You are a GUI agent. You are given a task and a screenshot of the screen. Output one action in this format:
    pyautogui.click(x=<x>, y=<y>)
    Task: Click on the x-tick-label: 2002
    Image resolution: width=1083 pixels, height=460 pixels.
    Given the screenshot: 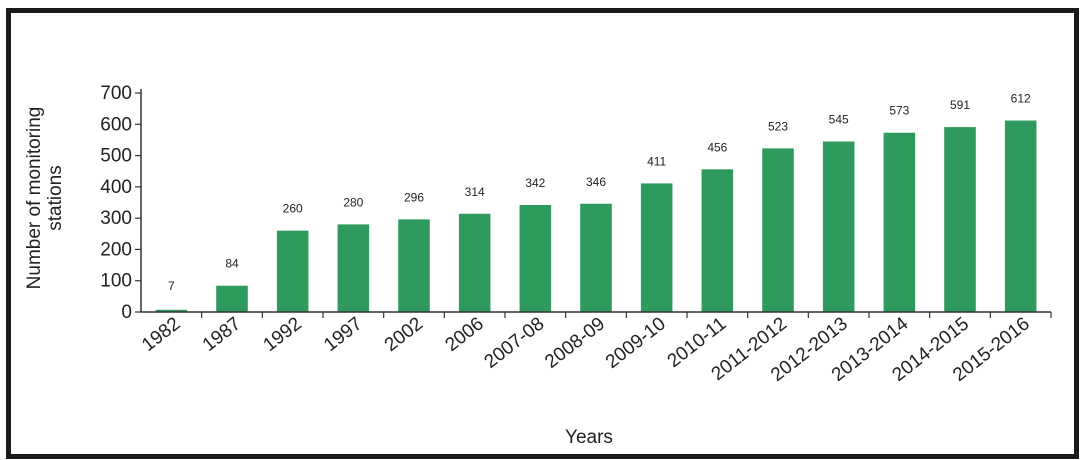 What is the action you would take?
    pyautogui.click(x=404, y=334)
    